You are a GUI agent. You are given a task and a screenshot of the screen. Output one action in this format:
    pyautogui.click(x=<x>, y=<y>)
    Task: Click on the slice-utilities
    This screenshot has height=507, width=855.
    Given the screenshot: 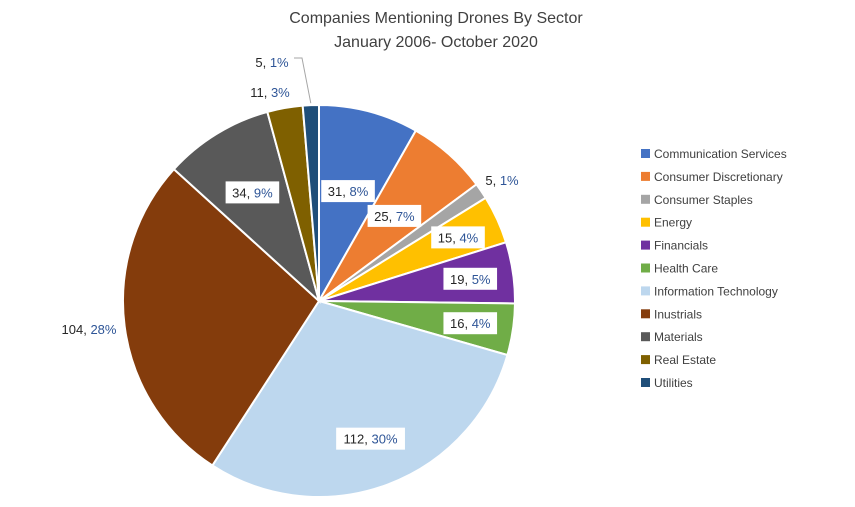 What is the action you would take?
    pyautogui.click(x=310, y=202)
    